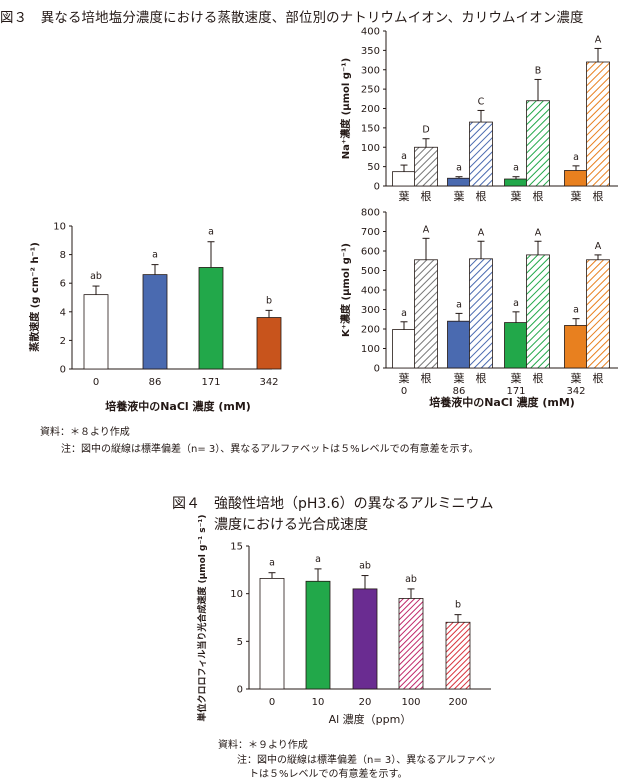 The height and width of the screenshot is (780, 640). Describe the element at coordinates (370, 213) in the screenshot. I see `potassium-y-tick-label: 800` at that location.